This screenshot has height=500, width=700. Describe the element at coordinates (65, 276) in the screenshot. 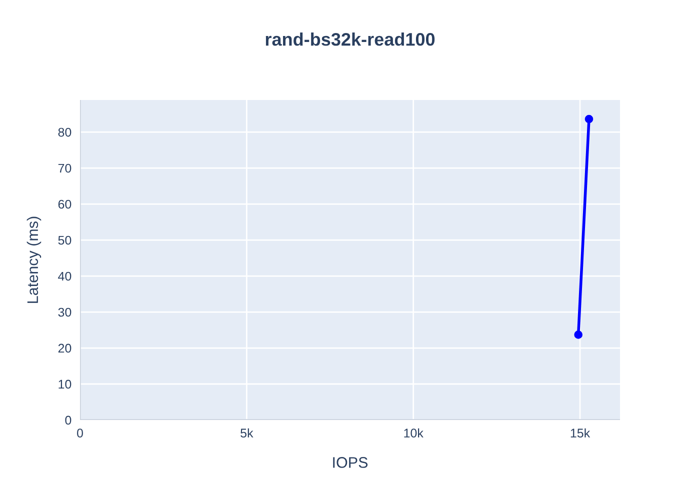

I see `y-tick-label: 40` at that location.